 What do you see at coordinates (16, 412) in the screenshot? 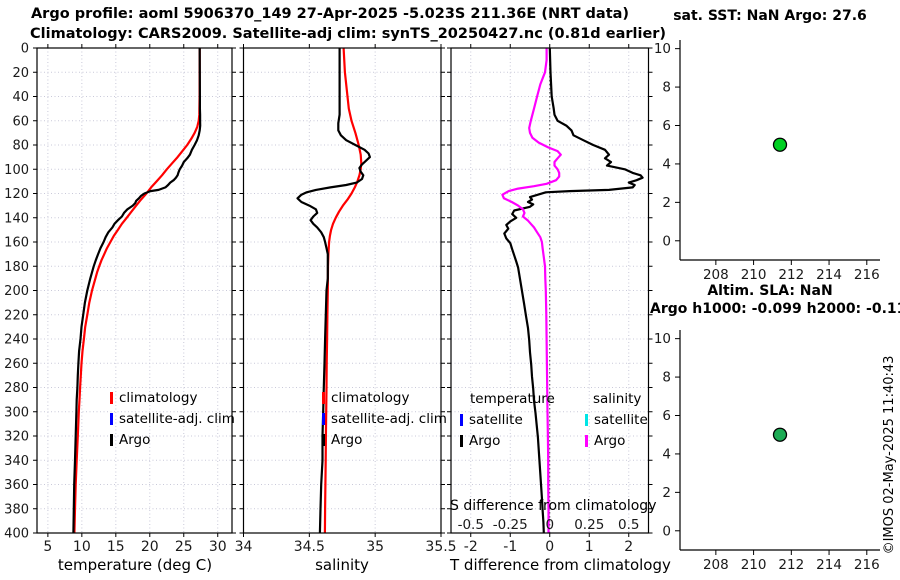
I see `svg-text: 300` at bounding box center [16, 412].